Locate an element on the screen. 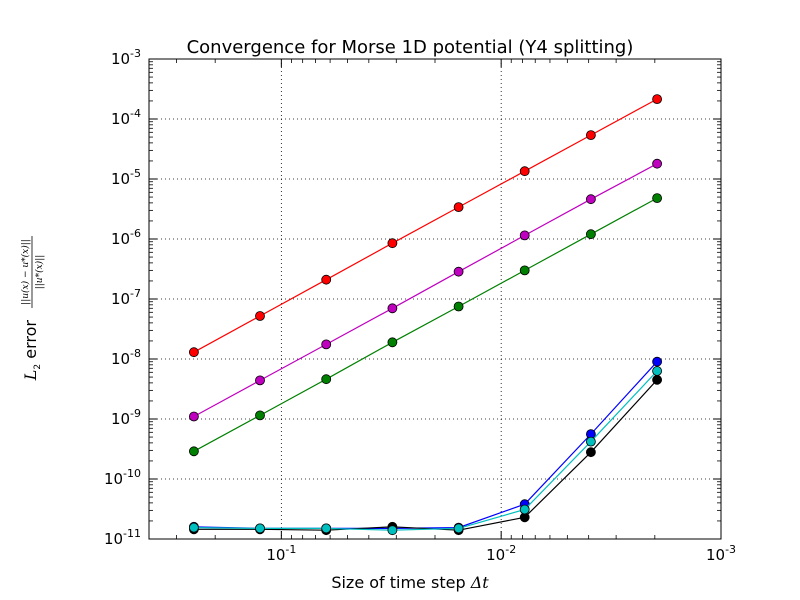  y-tick-label: 10⁻⁶ is located at coordinates (126, 237).